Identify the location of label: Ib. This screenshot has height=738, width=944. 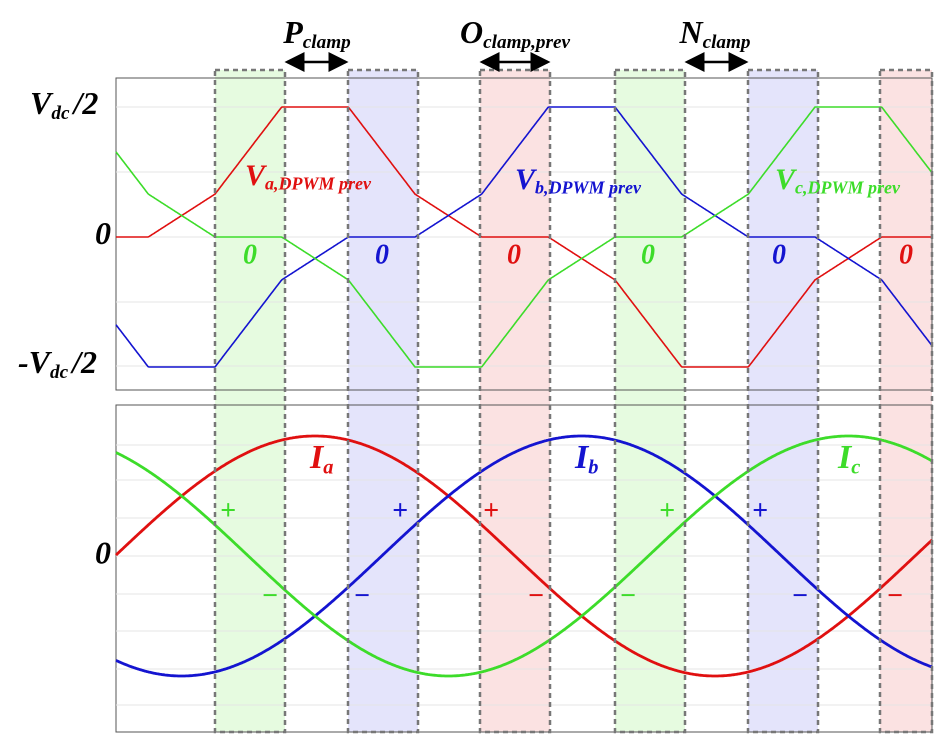
(586, 458).